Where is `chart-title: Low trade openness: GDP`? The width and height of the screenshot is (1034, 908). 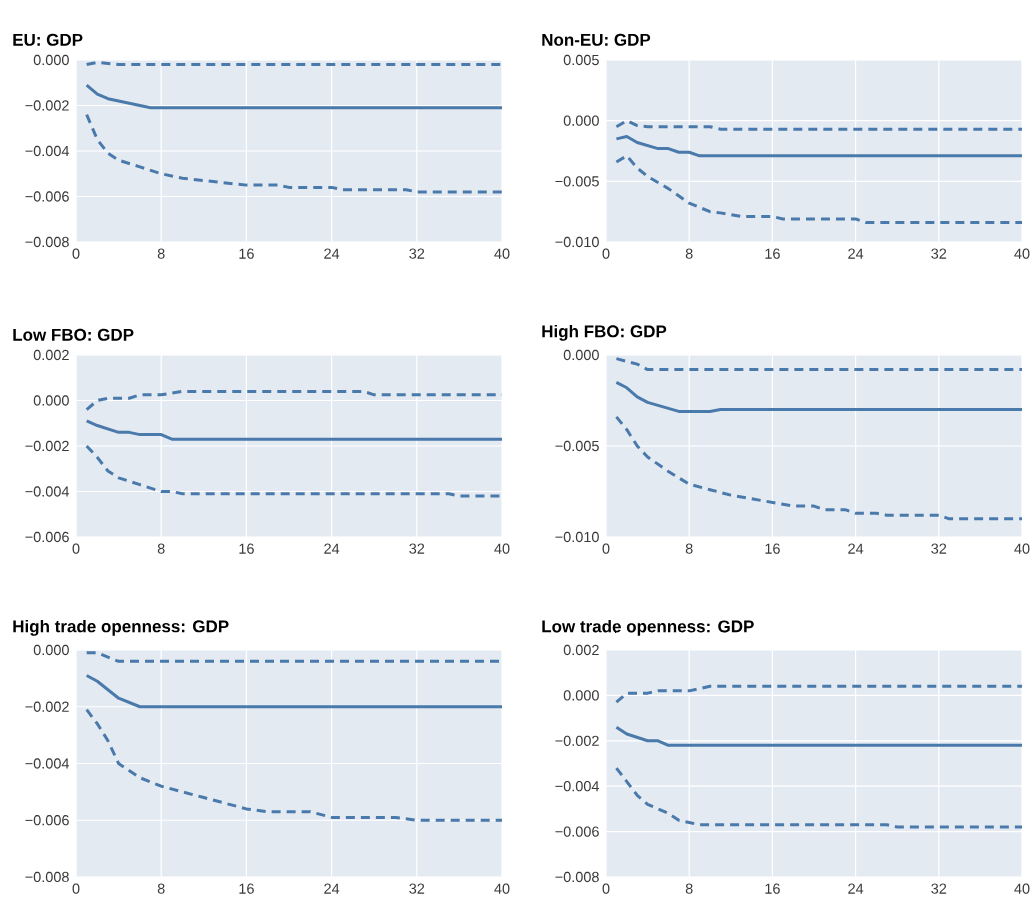
chart-title: Low trade openness: GDP is located at coordinates (648, 627).